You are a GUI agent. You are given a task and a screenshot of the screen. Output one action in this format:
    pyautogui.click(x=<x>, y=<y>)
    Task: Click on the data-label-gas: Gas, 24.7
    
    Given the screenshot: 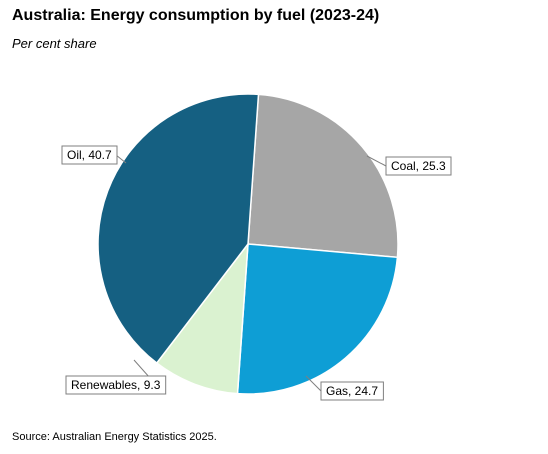 What is the action you would take?
    pyautogui.click(x=352, y=391)
    